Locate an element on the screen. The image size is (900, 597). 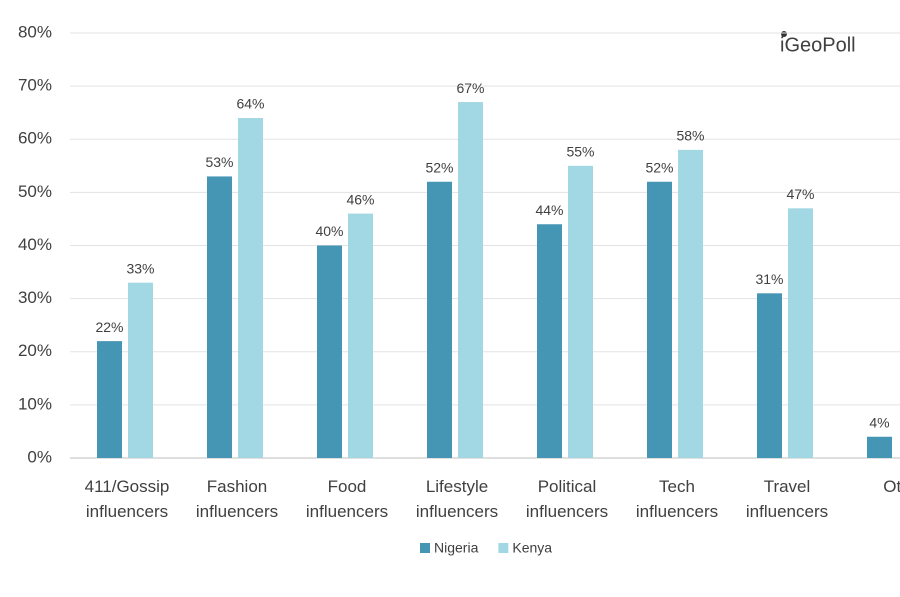
value-label: 22% is located at coordinates (109, 327).